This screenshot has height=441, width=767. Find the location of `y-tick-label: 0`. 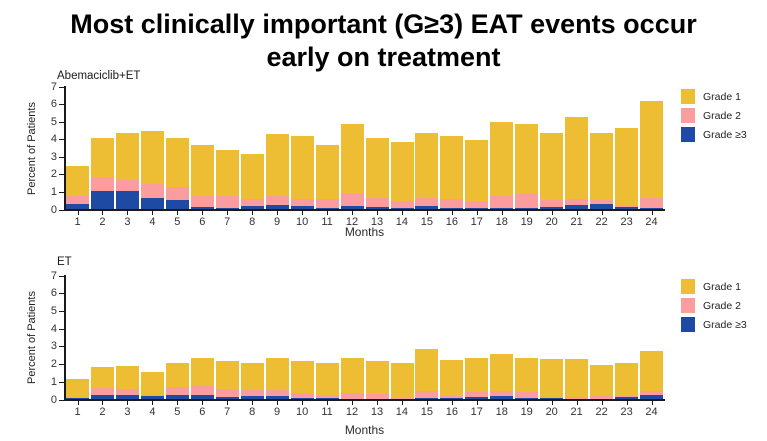

y-tick-label: 0 is located at coordinates (53, 399).